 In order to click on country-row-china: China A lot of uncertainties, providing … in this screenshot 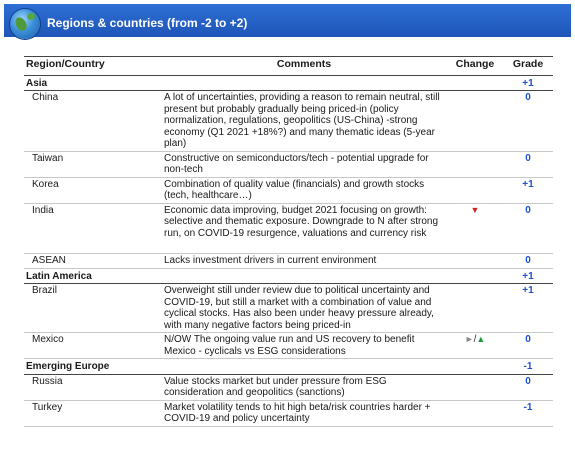, I will do `click(288, 121)`.